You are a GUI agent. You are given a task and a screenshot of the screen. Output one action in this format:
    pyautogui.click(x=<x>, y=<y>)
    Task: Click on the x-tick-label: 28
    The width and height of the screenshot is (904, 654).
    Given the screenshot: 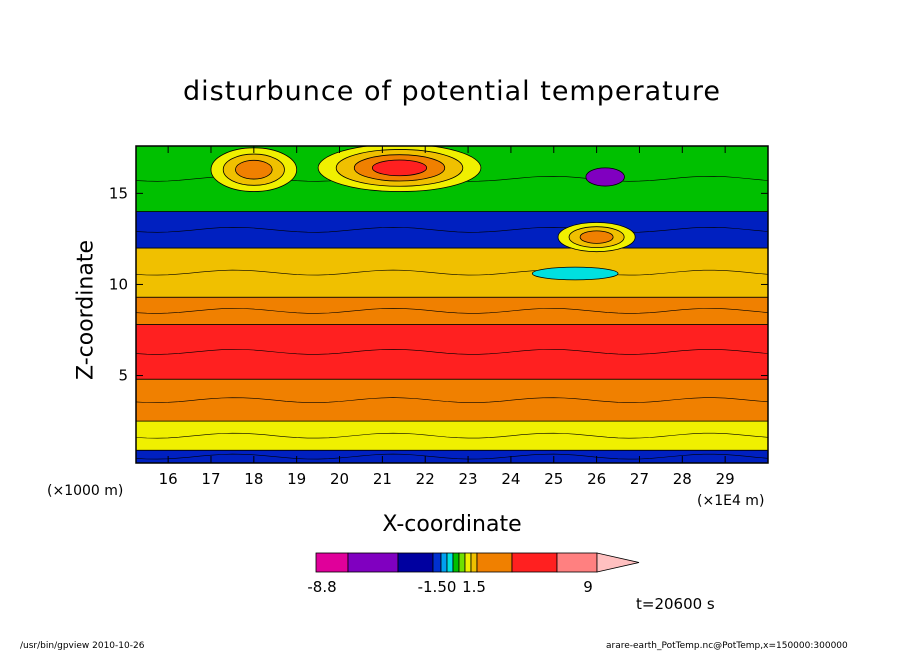 What is the action you would take?
    pyautogui.click(x=682, y=479)
    